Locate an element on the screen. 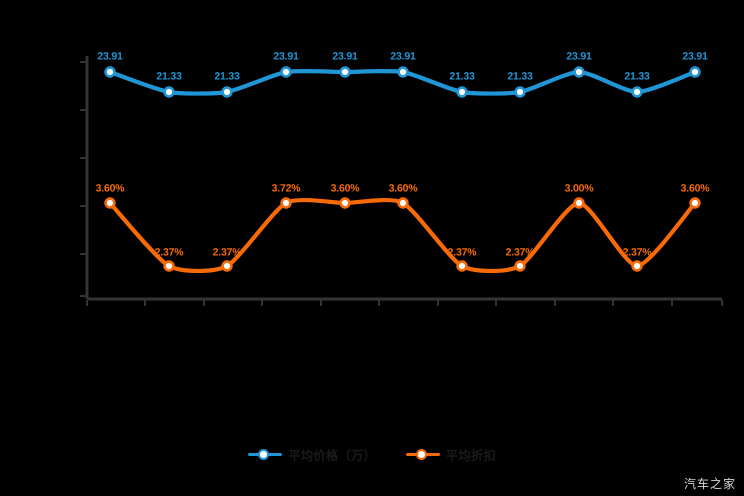 The height and width of the screenshot is (496, 744). legend-item-average-price: 平均价格（万） is located at coordinates (312, 454).